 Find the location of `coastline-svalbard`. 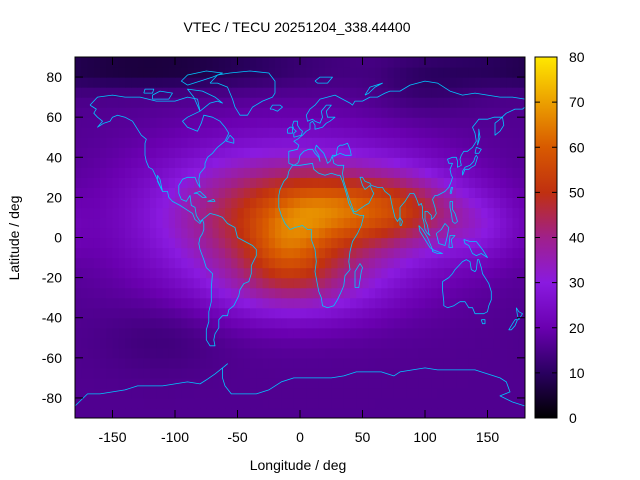

coastline-svalbard is located at coordinates (323, 80).